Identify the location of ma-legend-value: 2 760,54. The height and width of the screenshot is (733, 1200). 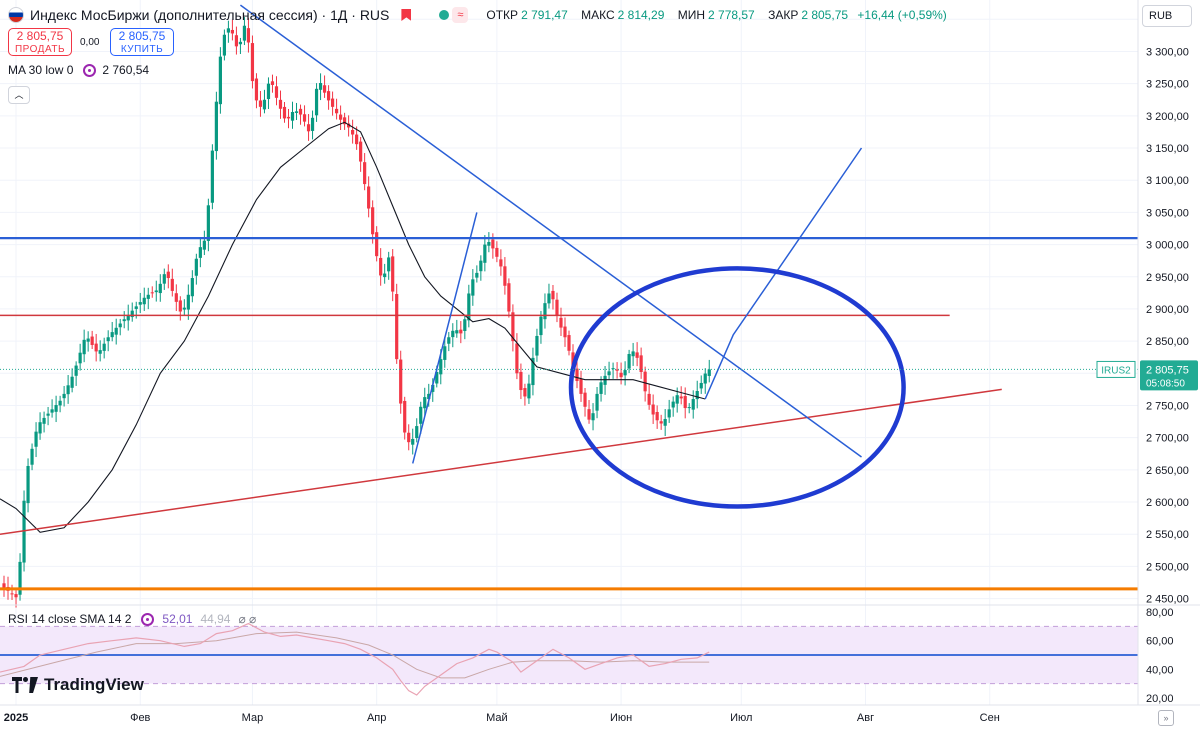
(126, 70).